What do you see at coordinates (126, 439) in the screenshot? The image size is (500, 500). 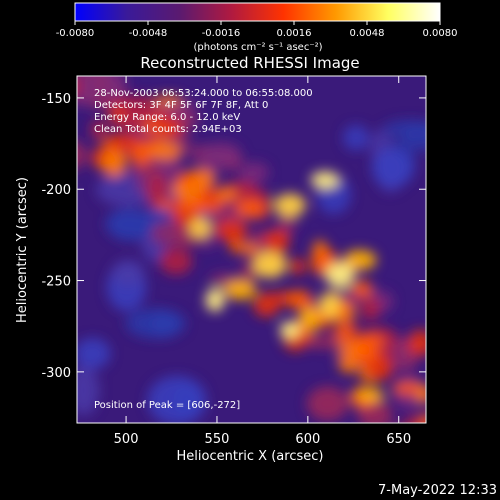 I see `x-tick-label: 500` at bounding box center [126, 439].